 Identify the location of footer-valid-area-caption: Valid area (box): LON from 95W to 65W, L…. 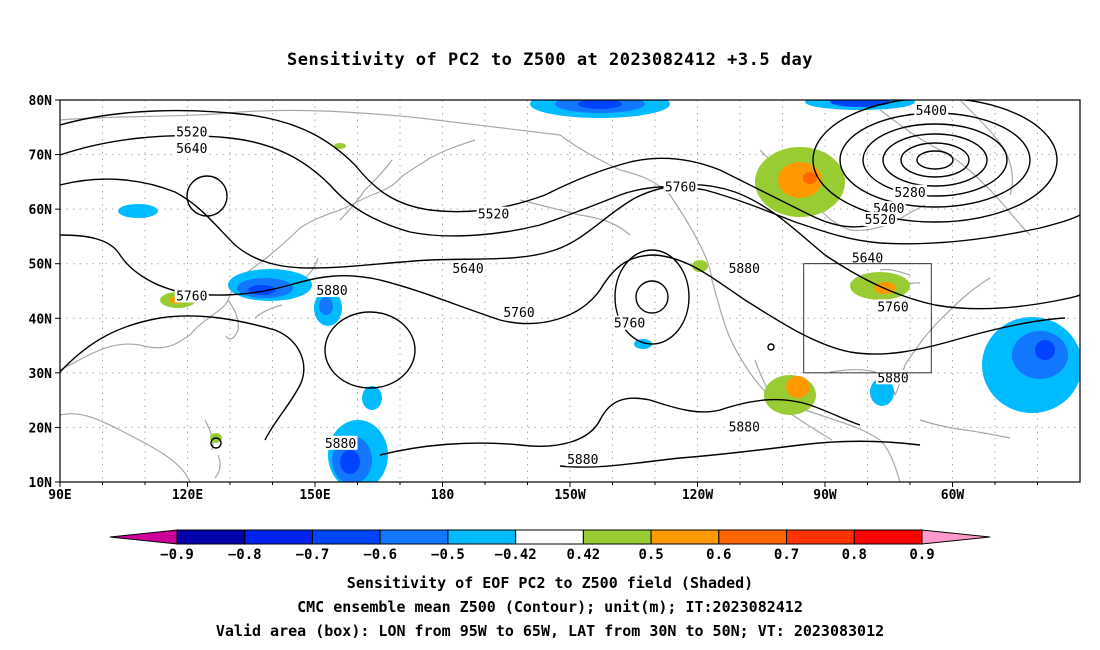
(550, 631).